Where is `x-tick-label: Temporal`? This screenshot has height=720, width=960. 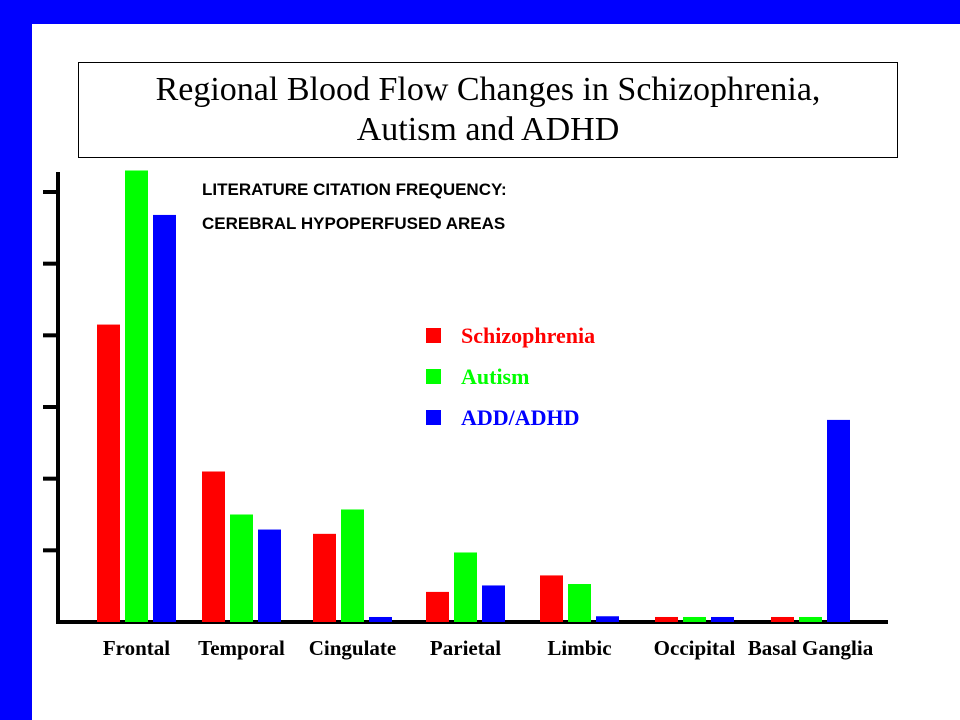
x-tick-label: Temporal is located at coordinates (241, 648).